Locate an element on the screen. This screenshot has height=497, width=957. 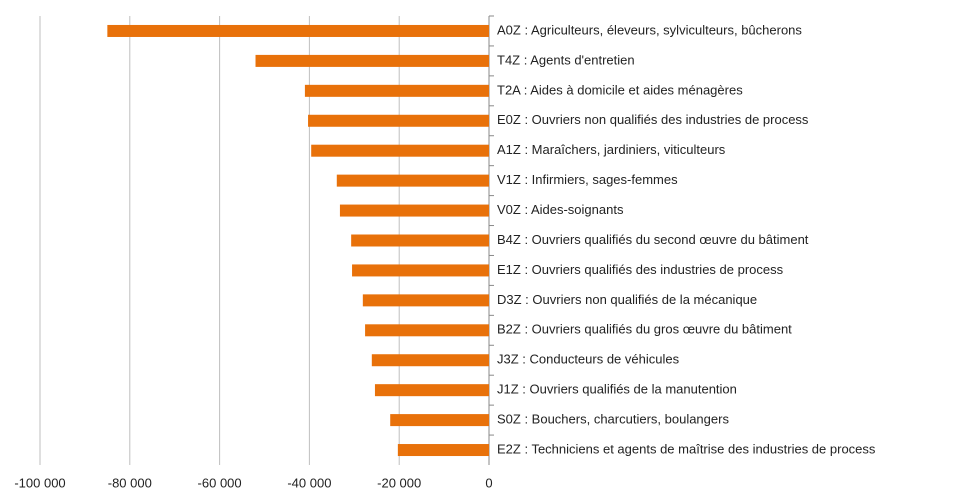
x-tick-label: -80 000 is located at coordinates (130, 482).